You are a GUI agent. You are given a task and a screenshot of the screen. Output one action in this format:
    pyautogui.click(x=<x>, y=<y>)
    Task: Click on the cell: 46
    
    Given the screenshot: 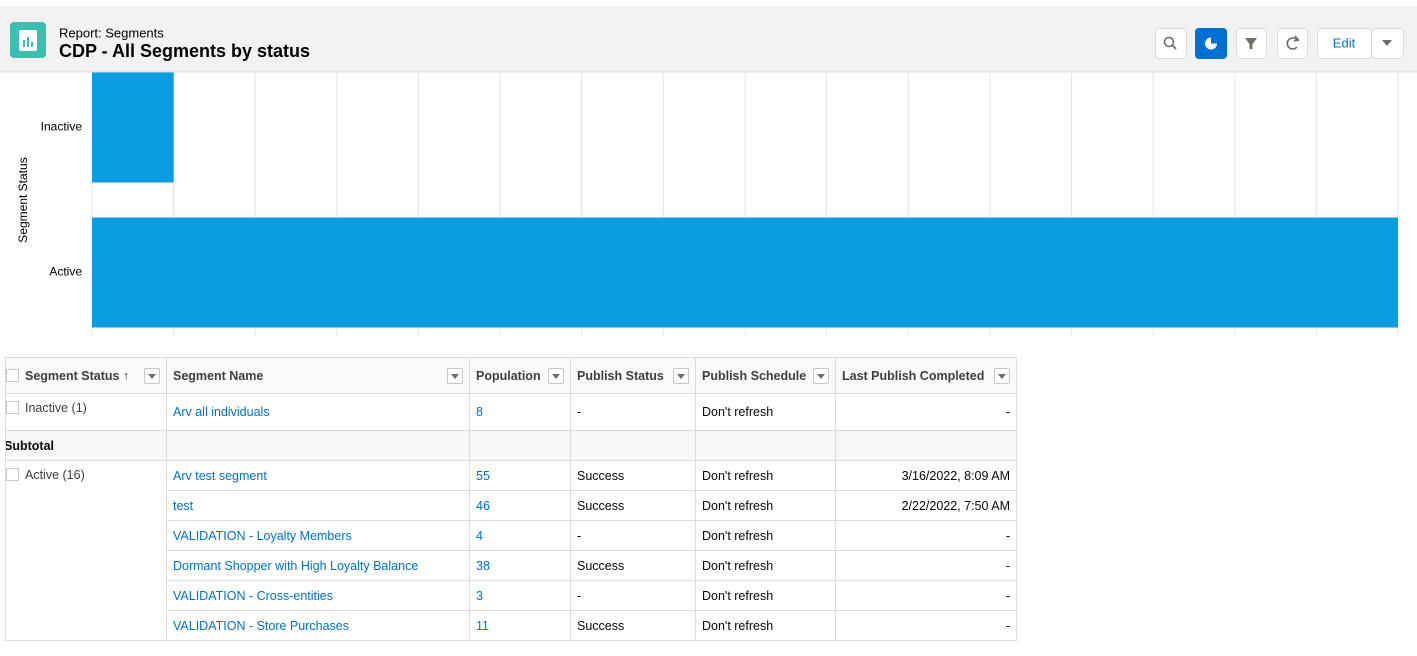 What is the action you would take?
    pyautogui.click(x=520, y=505)
    